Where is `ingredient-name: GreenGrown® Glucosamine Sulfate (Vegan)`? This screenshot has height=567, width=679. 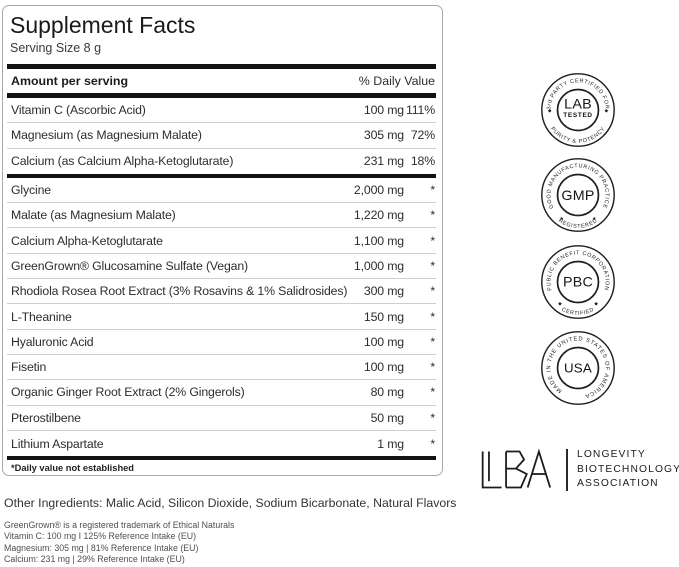
ingredient-name: GreenGrown® Glucosamine Sulfate (Vegan) is located at coordinates (129, 265).